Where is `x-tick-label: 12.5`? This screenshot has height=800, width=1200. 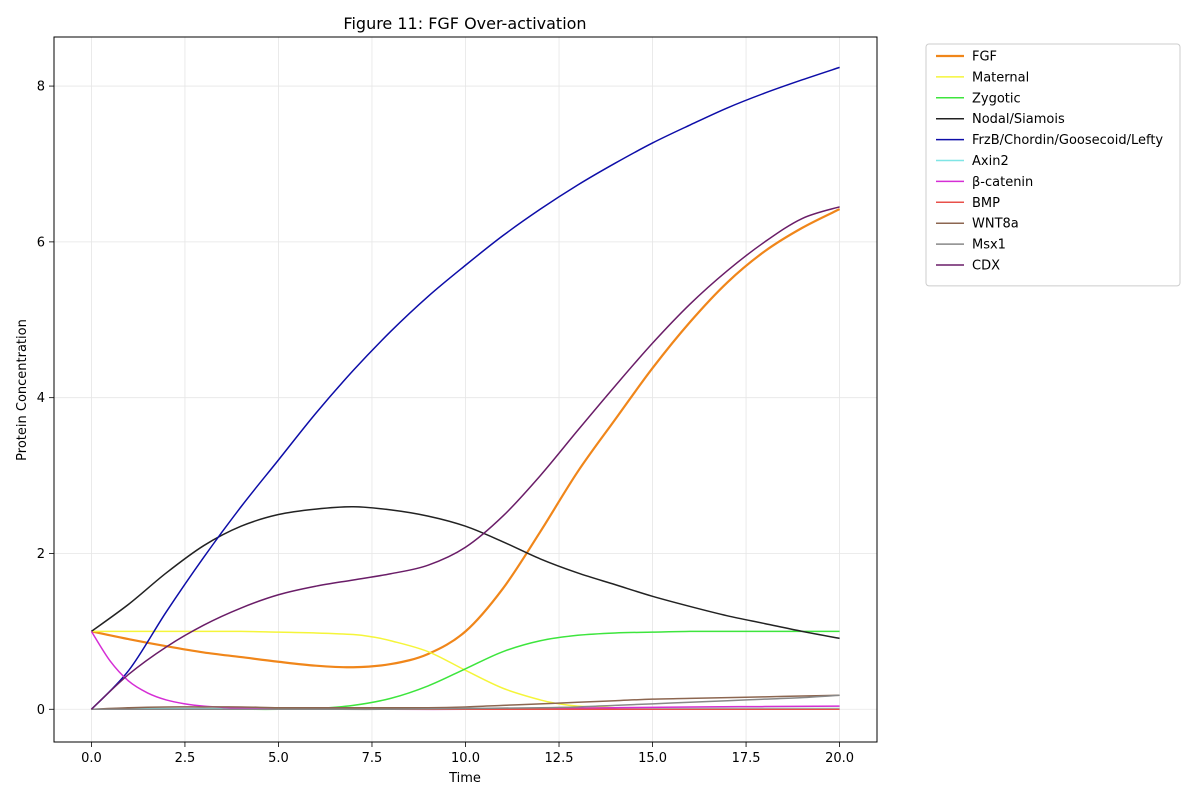
x-tick-label: 12.5 is located at coordinates (559, 758).